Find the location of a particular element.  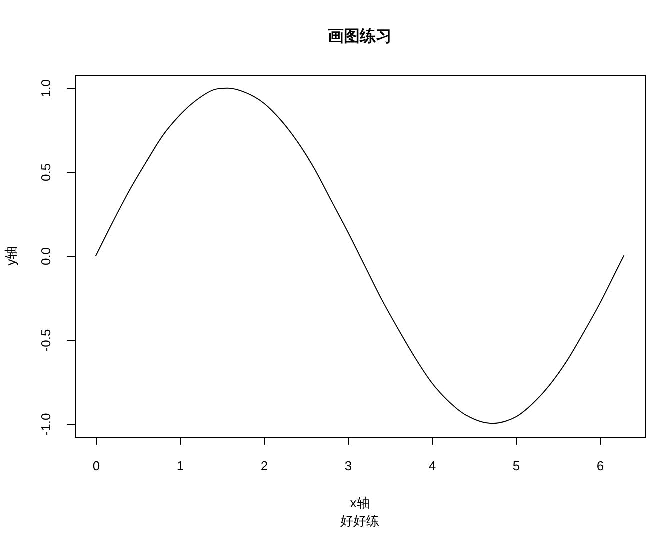

x-tick-label: 3 is located at coordinates (348, 466).